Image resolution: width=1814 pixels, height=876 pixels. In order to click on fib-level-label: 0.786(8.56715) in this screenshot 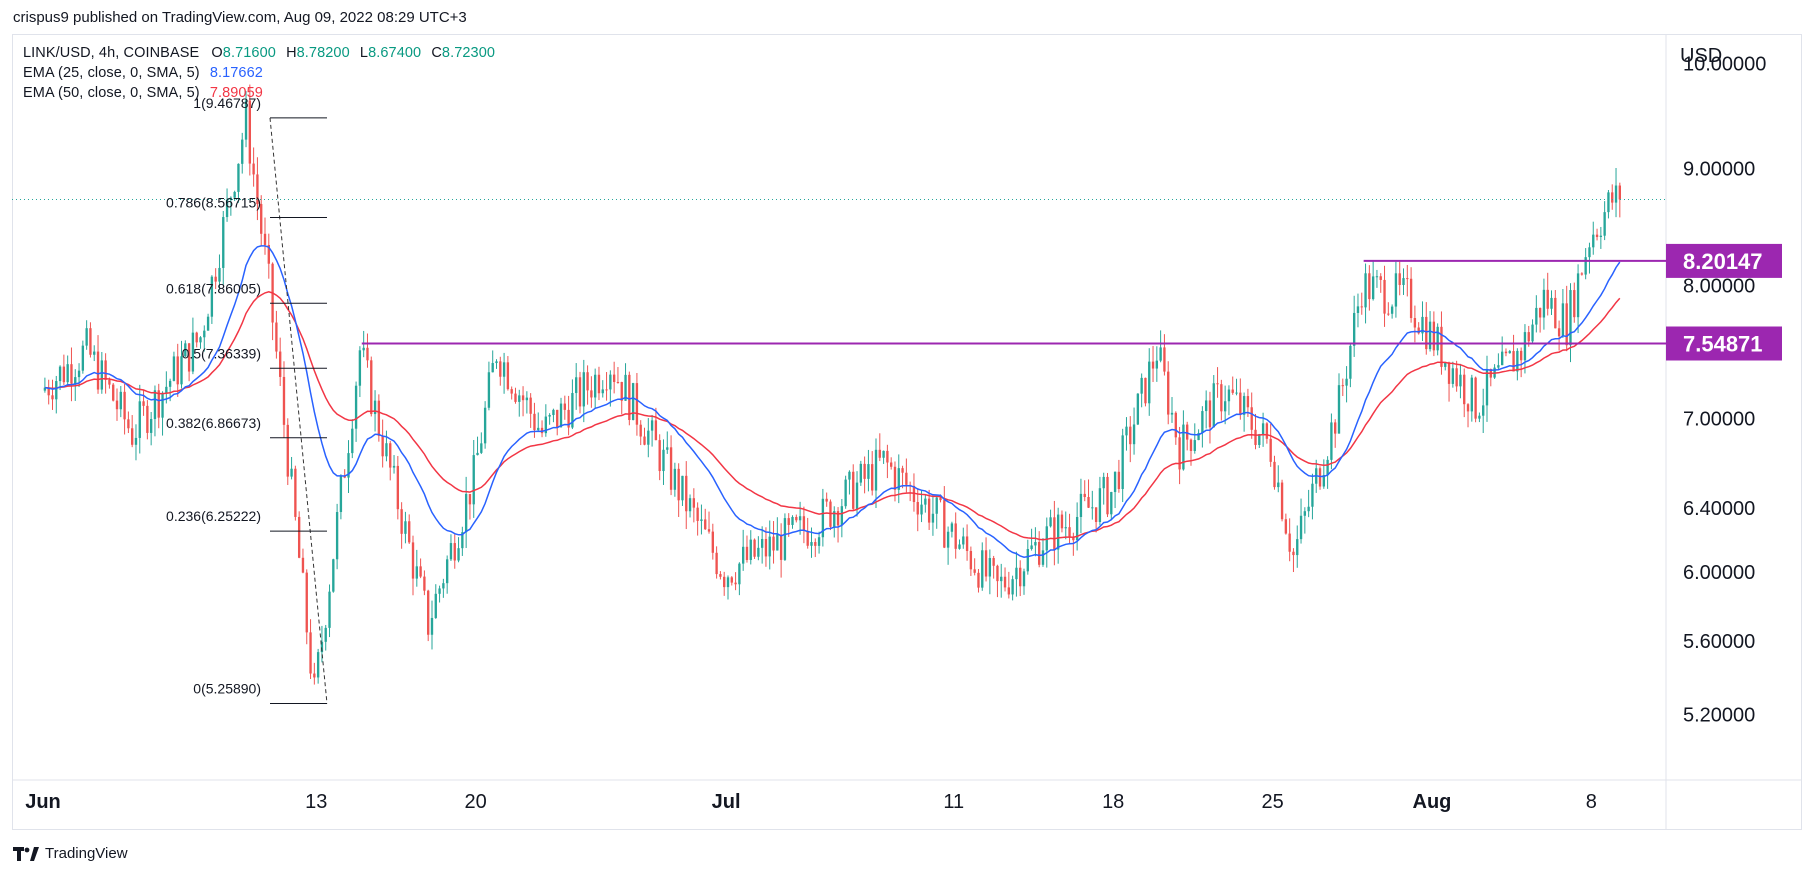, I will do `click(213, 202)`.